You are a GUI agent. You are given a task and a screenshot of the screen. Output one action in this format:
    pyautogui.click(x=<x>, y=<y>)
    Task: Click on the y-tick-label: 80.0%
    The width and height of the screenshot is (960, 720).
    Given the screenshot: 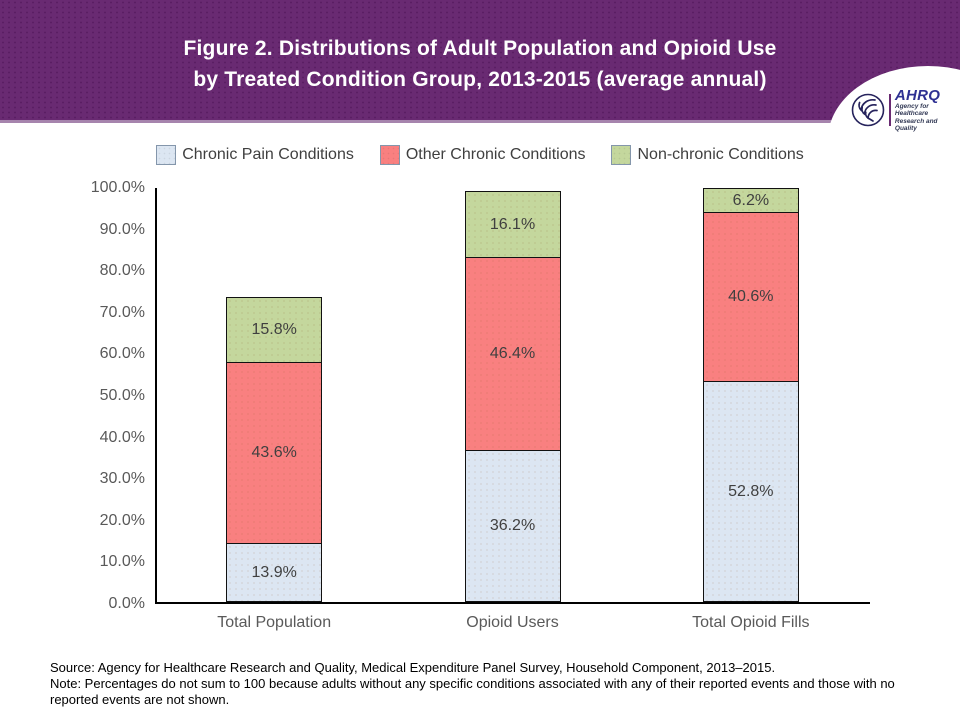 What is the action you would take?
    pyautogui.click(x=122, y=271)
    